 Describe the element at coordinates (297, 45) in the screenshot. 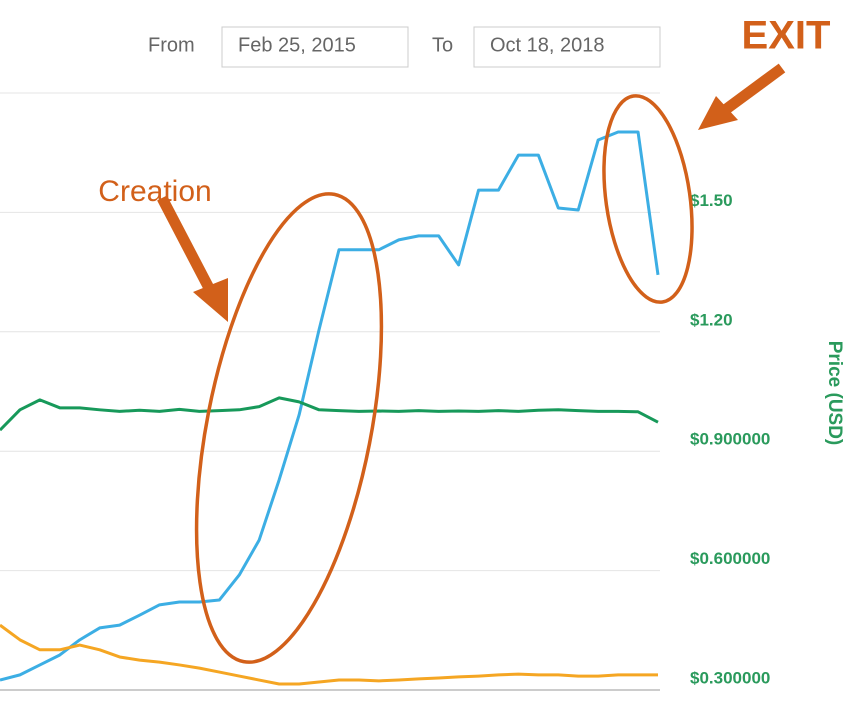

I see `from-date: Feb 25, 2015` at that location.